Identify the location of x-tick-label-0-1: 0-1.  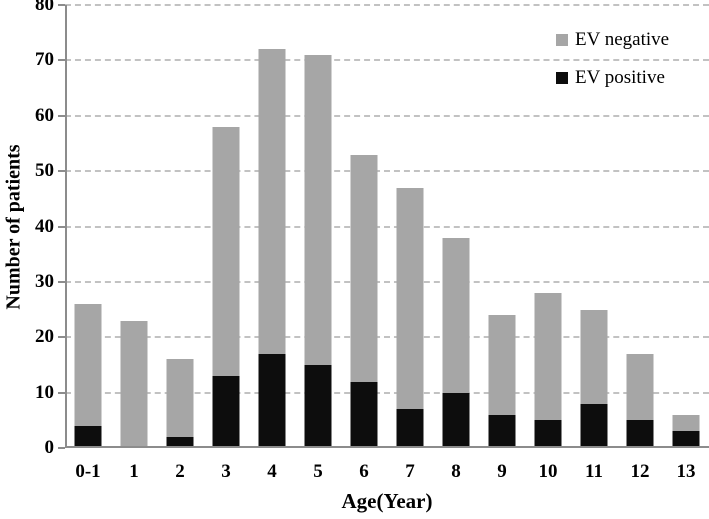
(88, 471).